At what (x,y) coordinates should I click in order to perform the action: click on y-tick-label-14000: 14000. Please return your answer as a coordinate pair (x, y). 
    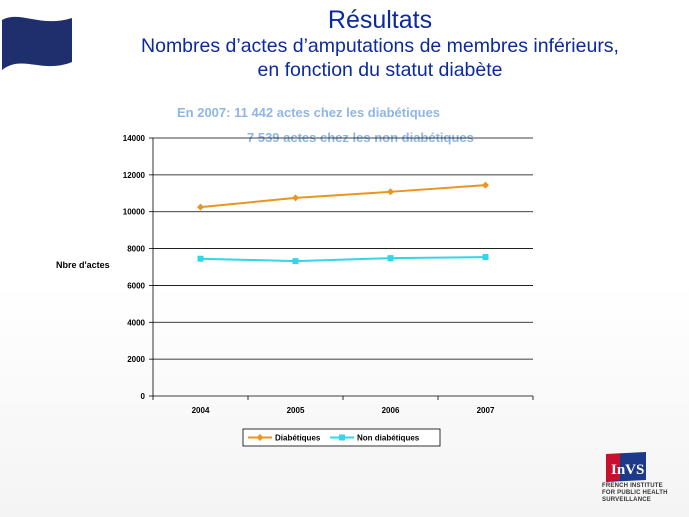
    Looking at the image, I should click on (134, 138).